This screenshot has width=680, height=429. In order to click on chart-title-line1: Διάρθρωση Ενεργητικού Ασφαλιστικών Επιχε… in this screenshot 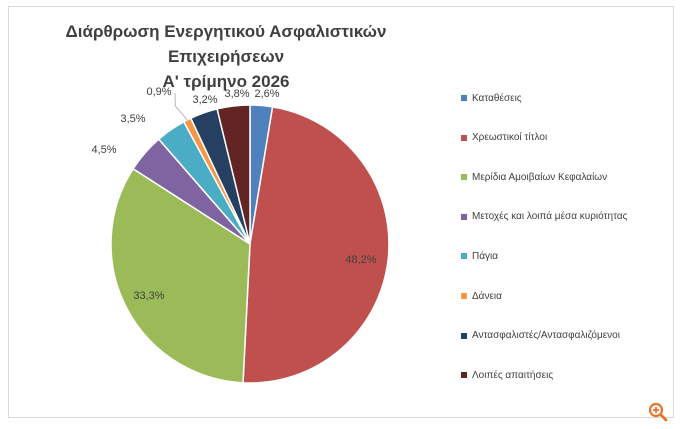, I will do `click(226, 44)`.